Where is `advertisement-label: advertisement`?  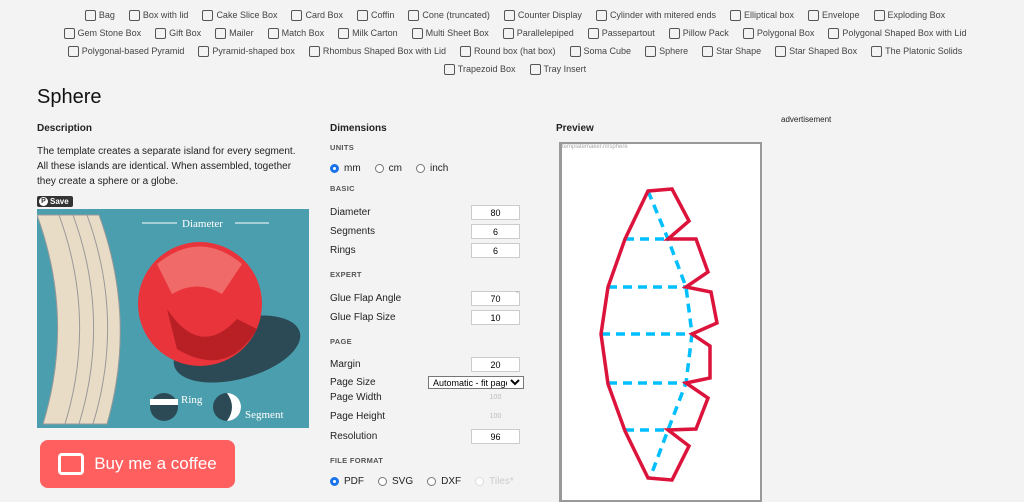
advertisement-label: advertisement is located at coordinates (806, 119).